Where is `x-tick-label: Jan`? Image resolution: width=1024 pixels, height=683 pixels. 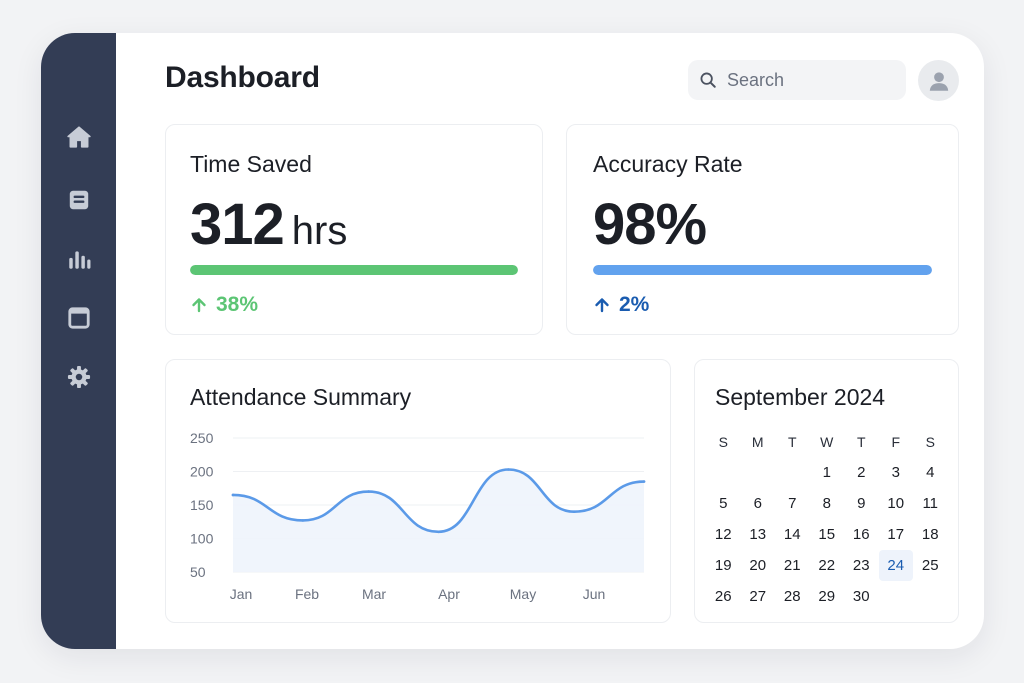 x-tick-label: Jan is located at coordinates (241, 594).